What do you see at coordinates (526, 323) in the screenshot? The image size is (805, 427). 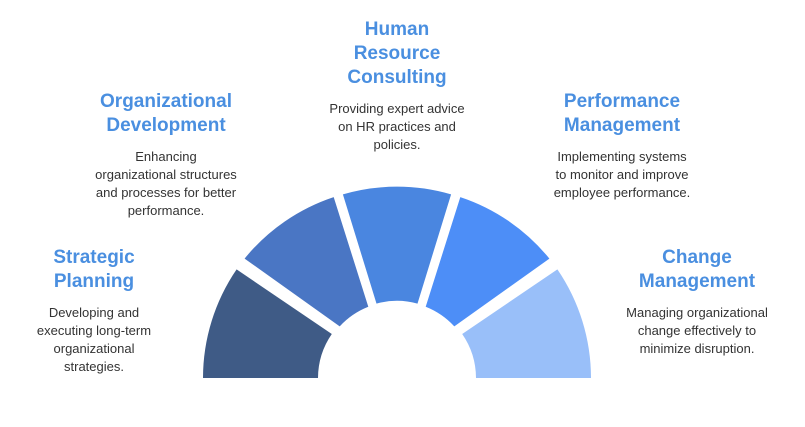 I see `segment-change-management` at bounding box center [526, 323].